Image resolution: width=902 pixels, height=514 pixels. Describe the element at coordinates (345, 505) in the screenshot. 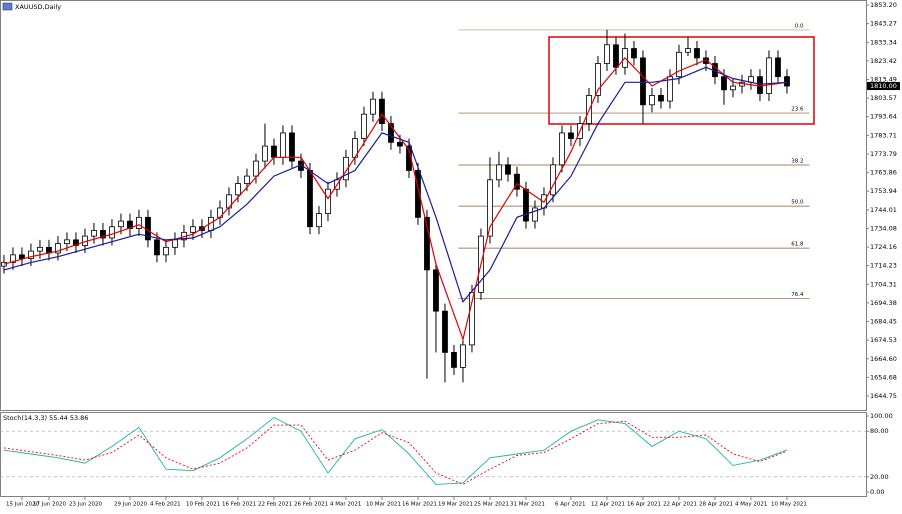

I see `x-tick-label: 4 Mar 2021` at that location.